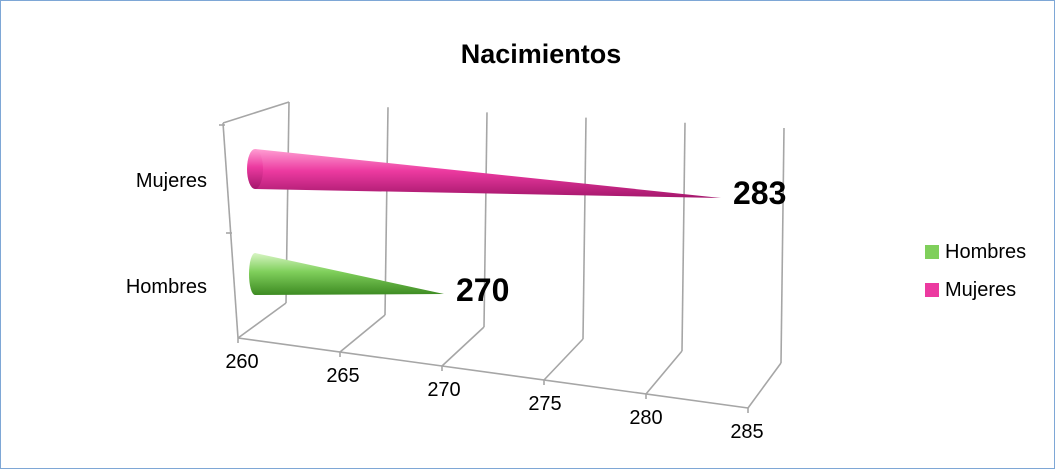 The height and width of the screenshot is (469, 1055). Describe the element at coordinates (256, 112) in the screenshot. I see `wall-top` at that location.